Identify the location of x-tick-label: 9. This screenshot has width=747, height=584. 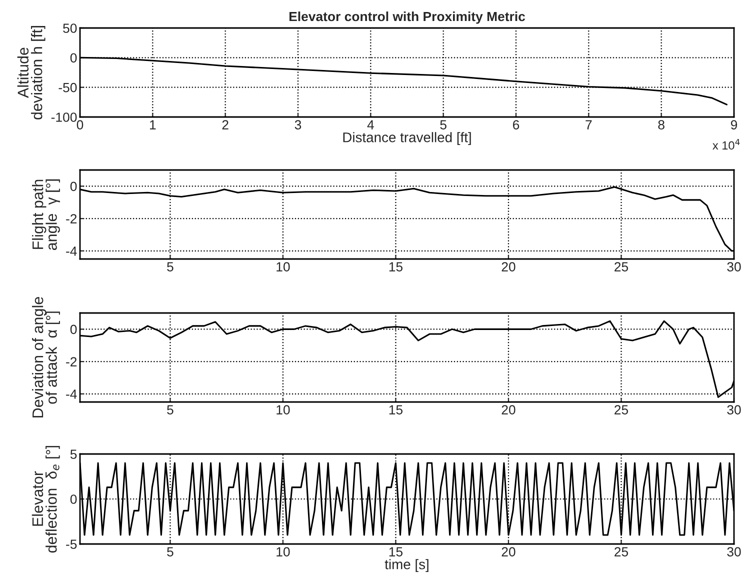
(734, 125).